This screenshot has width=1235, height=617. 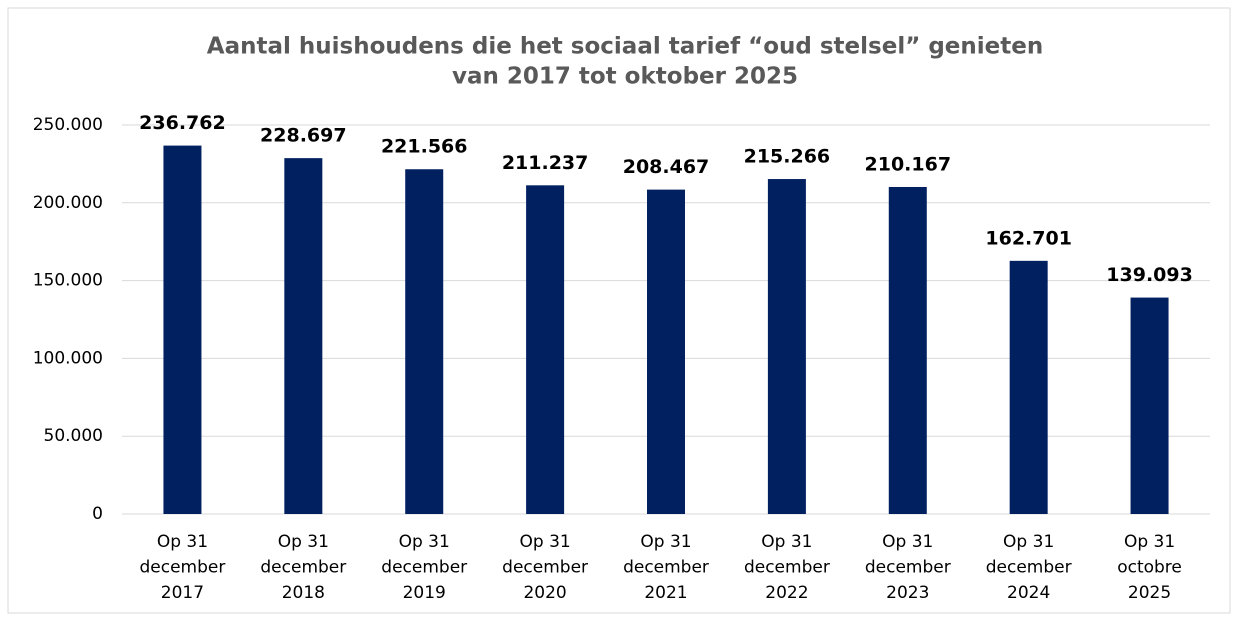 What do you see at coordinates (182, 123) in the screenshot?
I see `value-label: 236.762` at bounding box center [182, 123].